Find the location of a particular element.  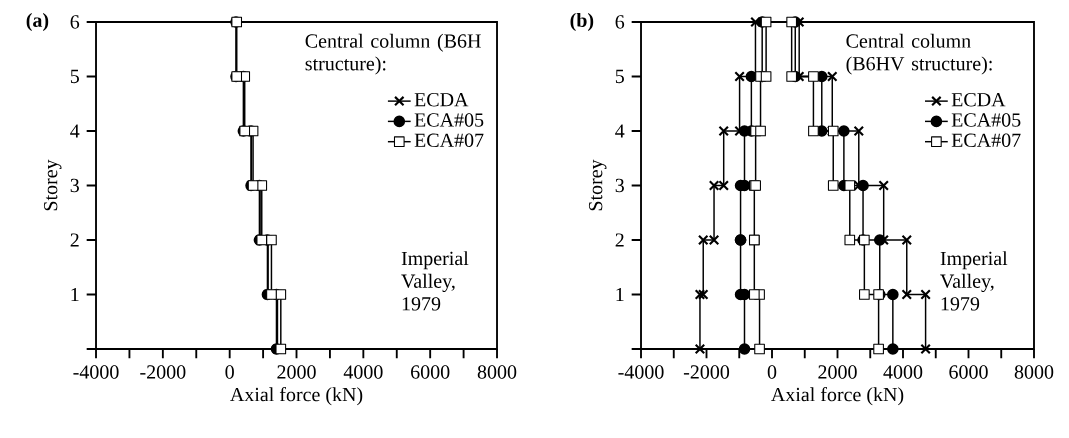

legend-title: Central column (B6HV structure): is located at coordinates (919, 54).